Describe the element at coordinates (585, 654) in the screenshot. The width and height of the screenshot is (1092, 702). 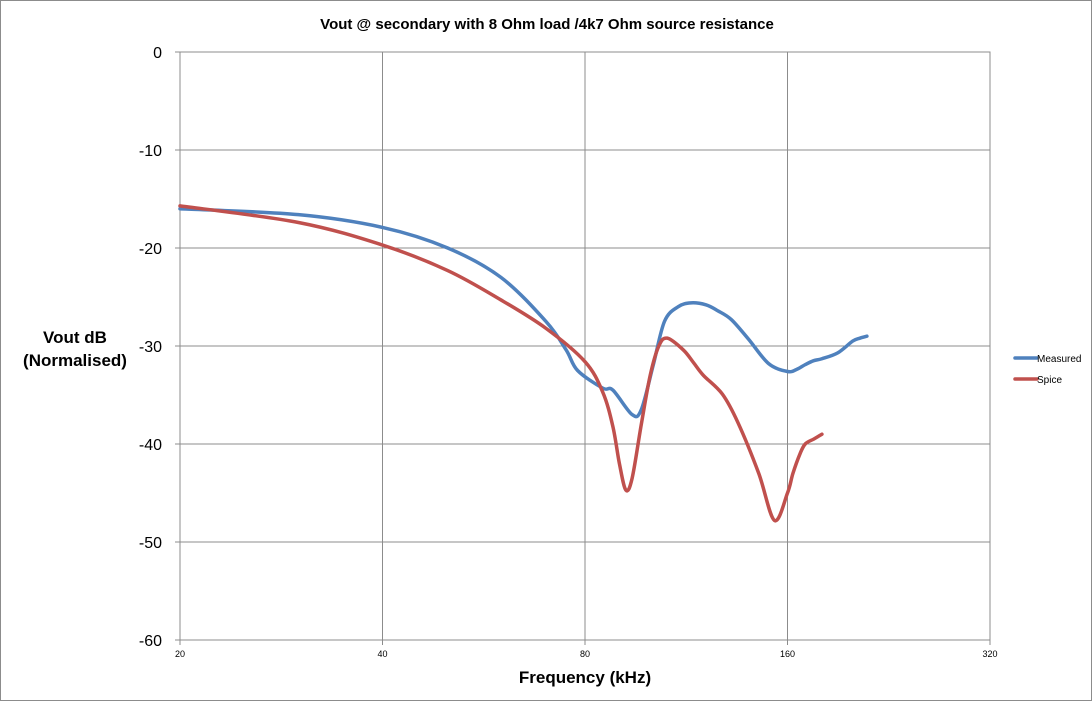
I see `x-tick-label: 80` at that location.